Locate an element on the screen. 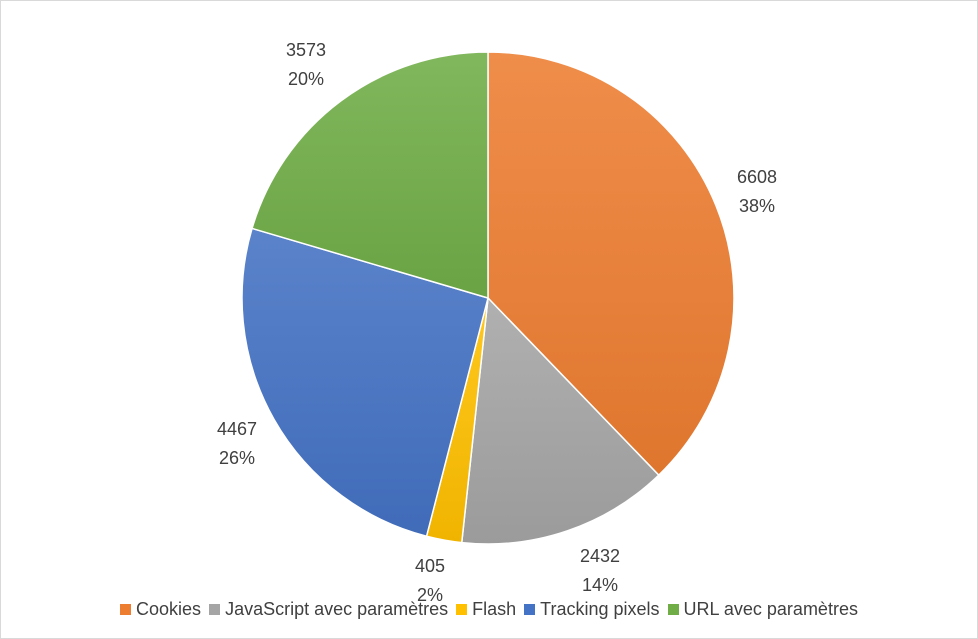  legend-label: JavaScript avec paramètres is located at coordinates (337, 609).